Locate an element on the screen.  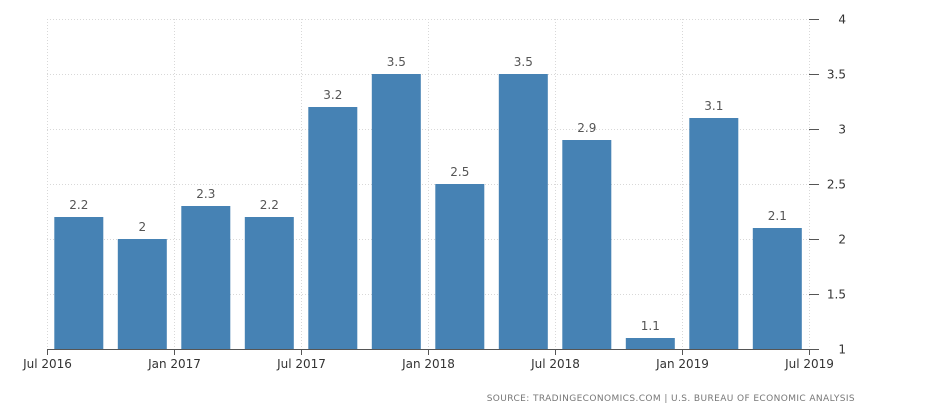
x-tick-label: Jan 2018 is located at coordinates (428, 364).